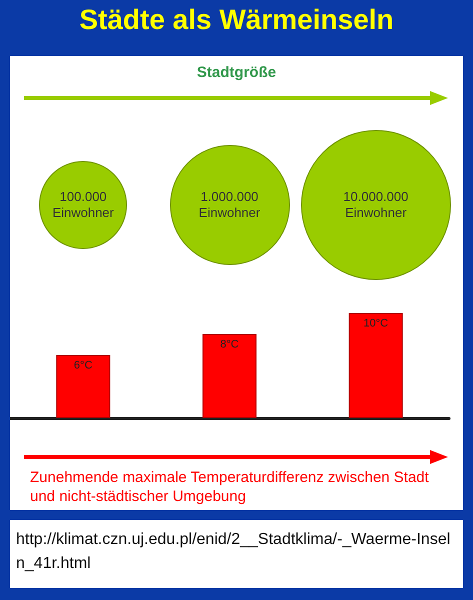  I want to click on chart-title: Städte als Wärmeinseln, so click(236, 20).